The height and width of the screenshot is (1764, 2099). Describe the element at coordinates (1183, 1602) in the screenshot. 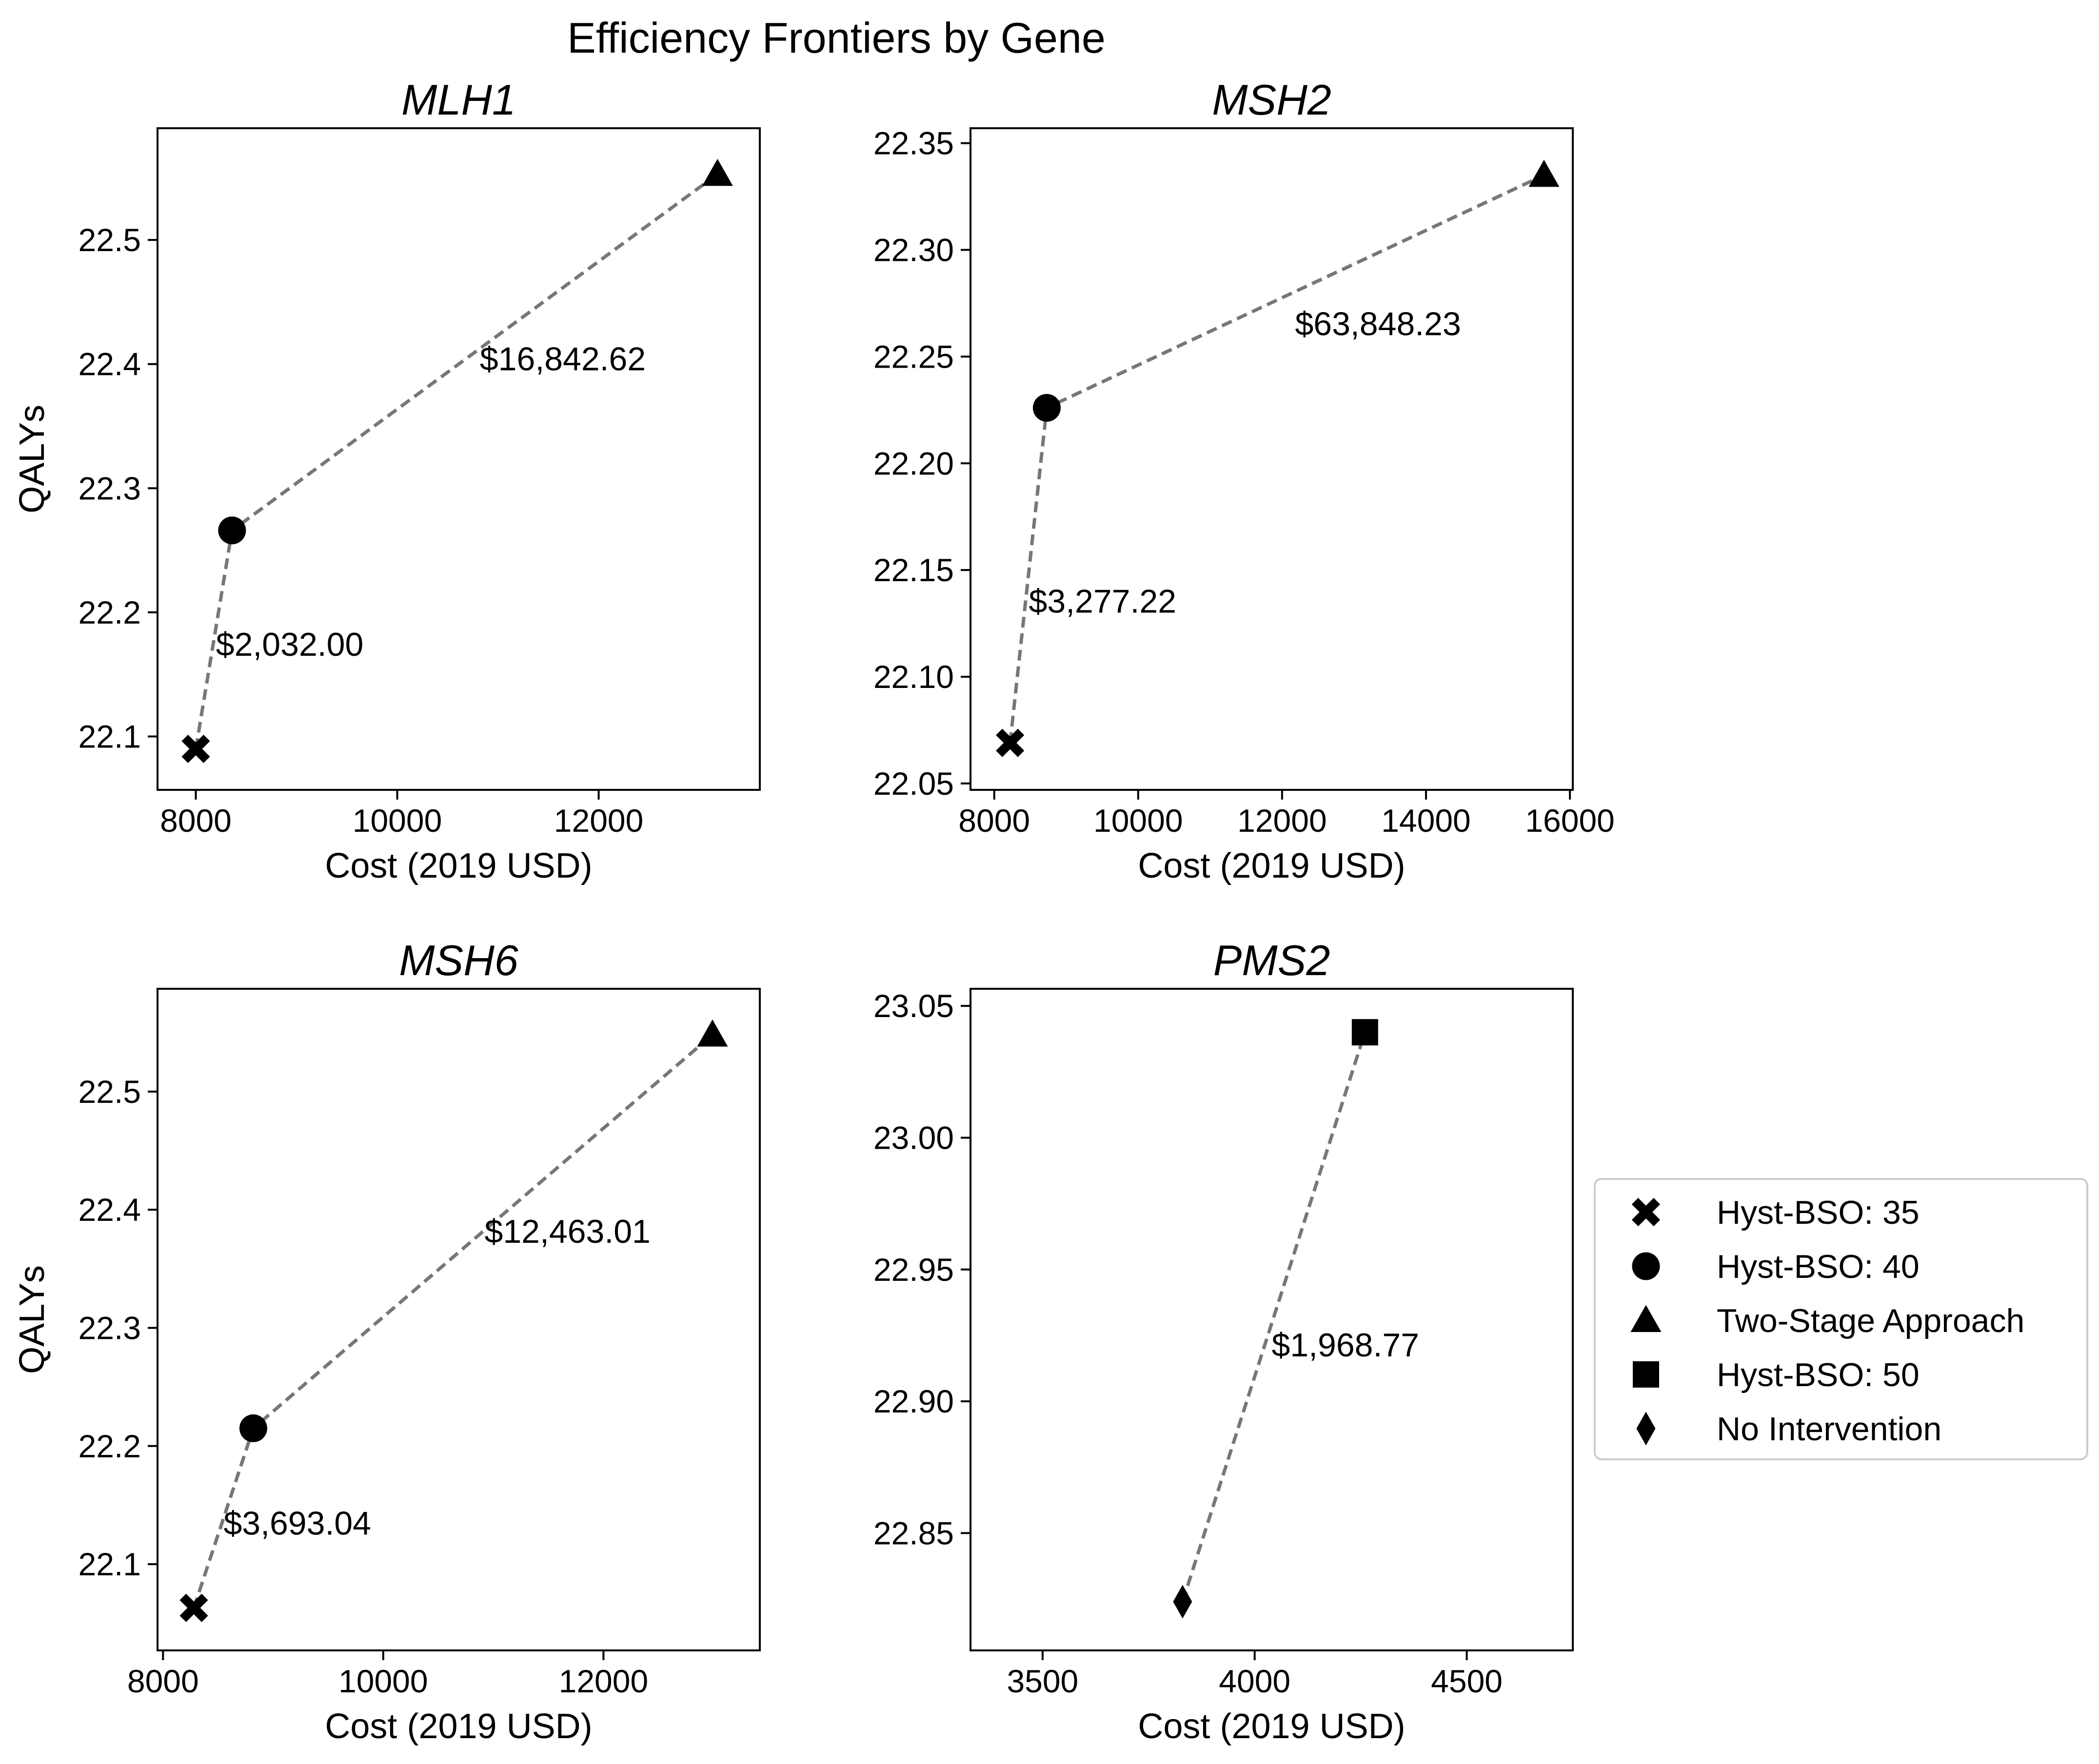

I see `data-point-diamond` at that location.